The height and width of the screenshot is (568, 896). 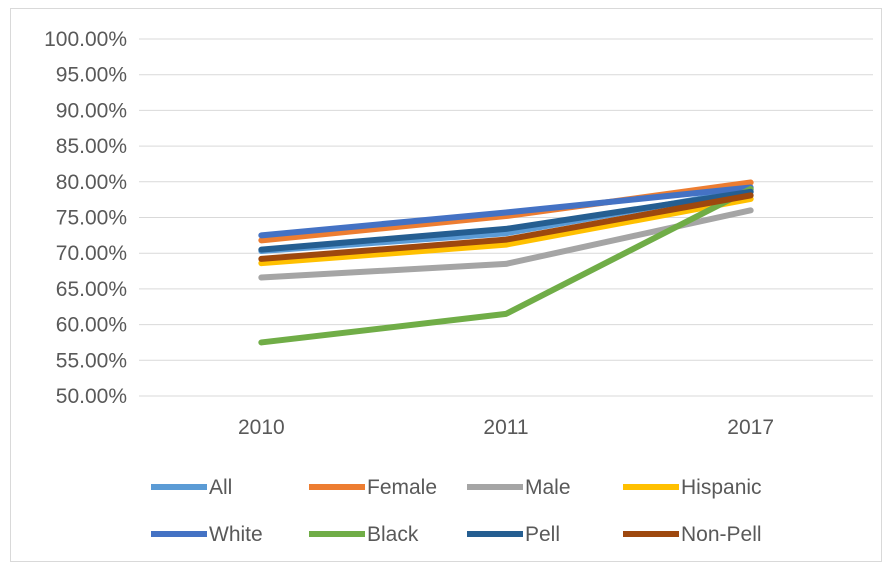 I want to click on x-tick-label: 2017, so click(x=750, y=427).